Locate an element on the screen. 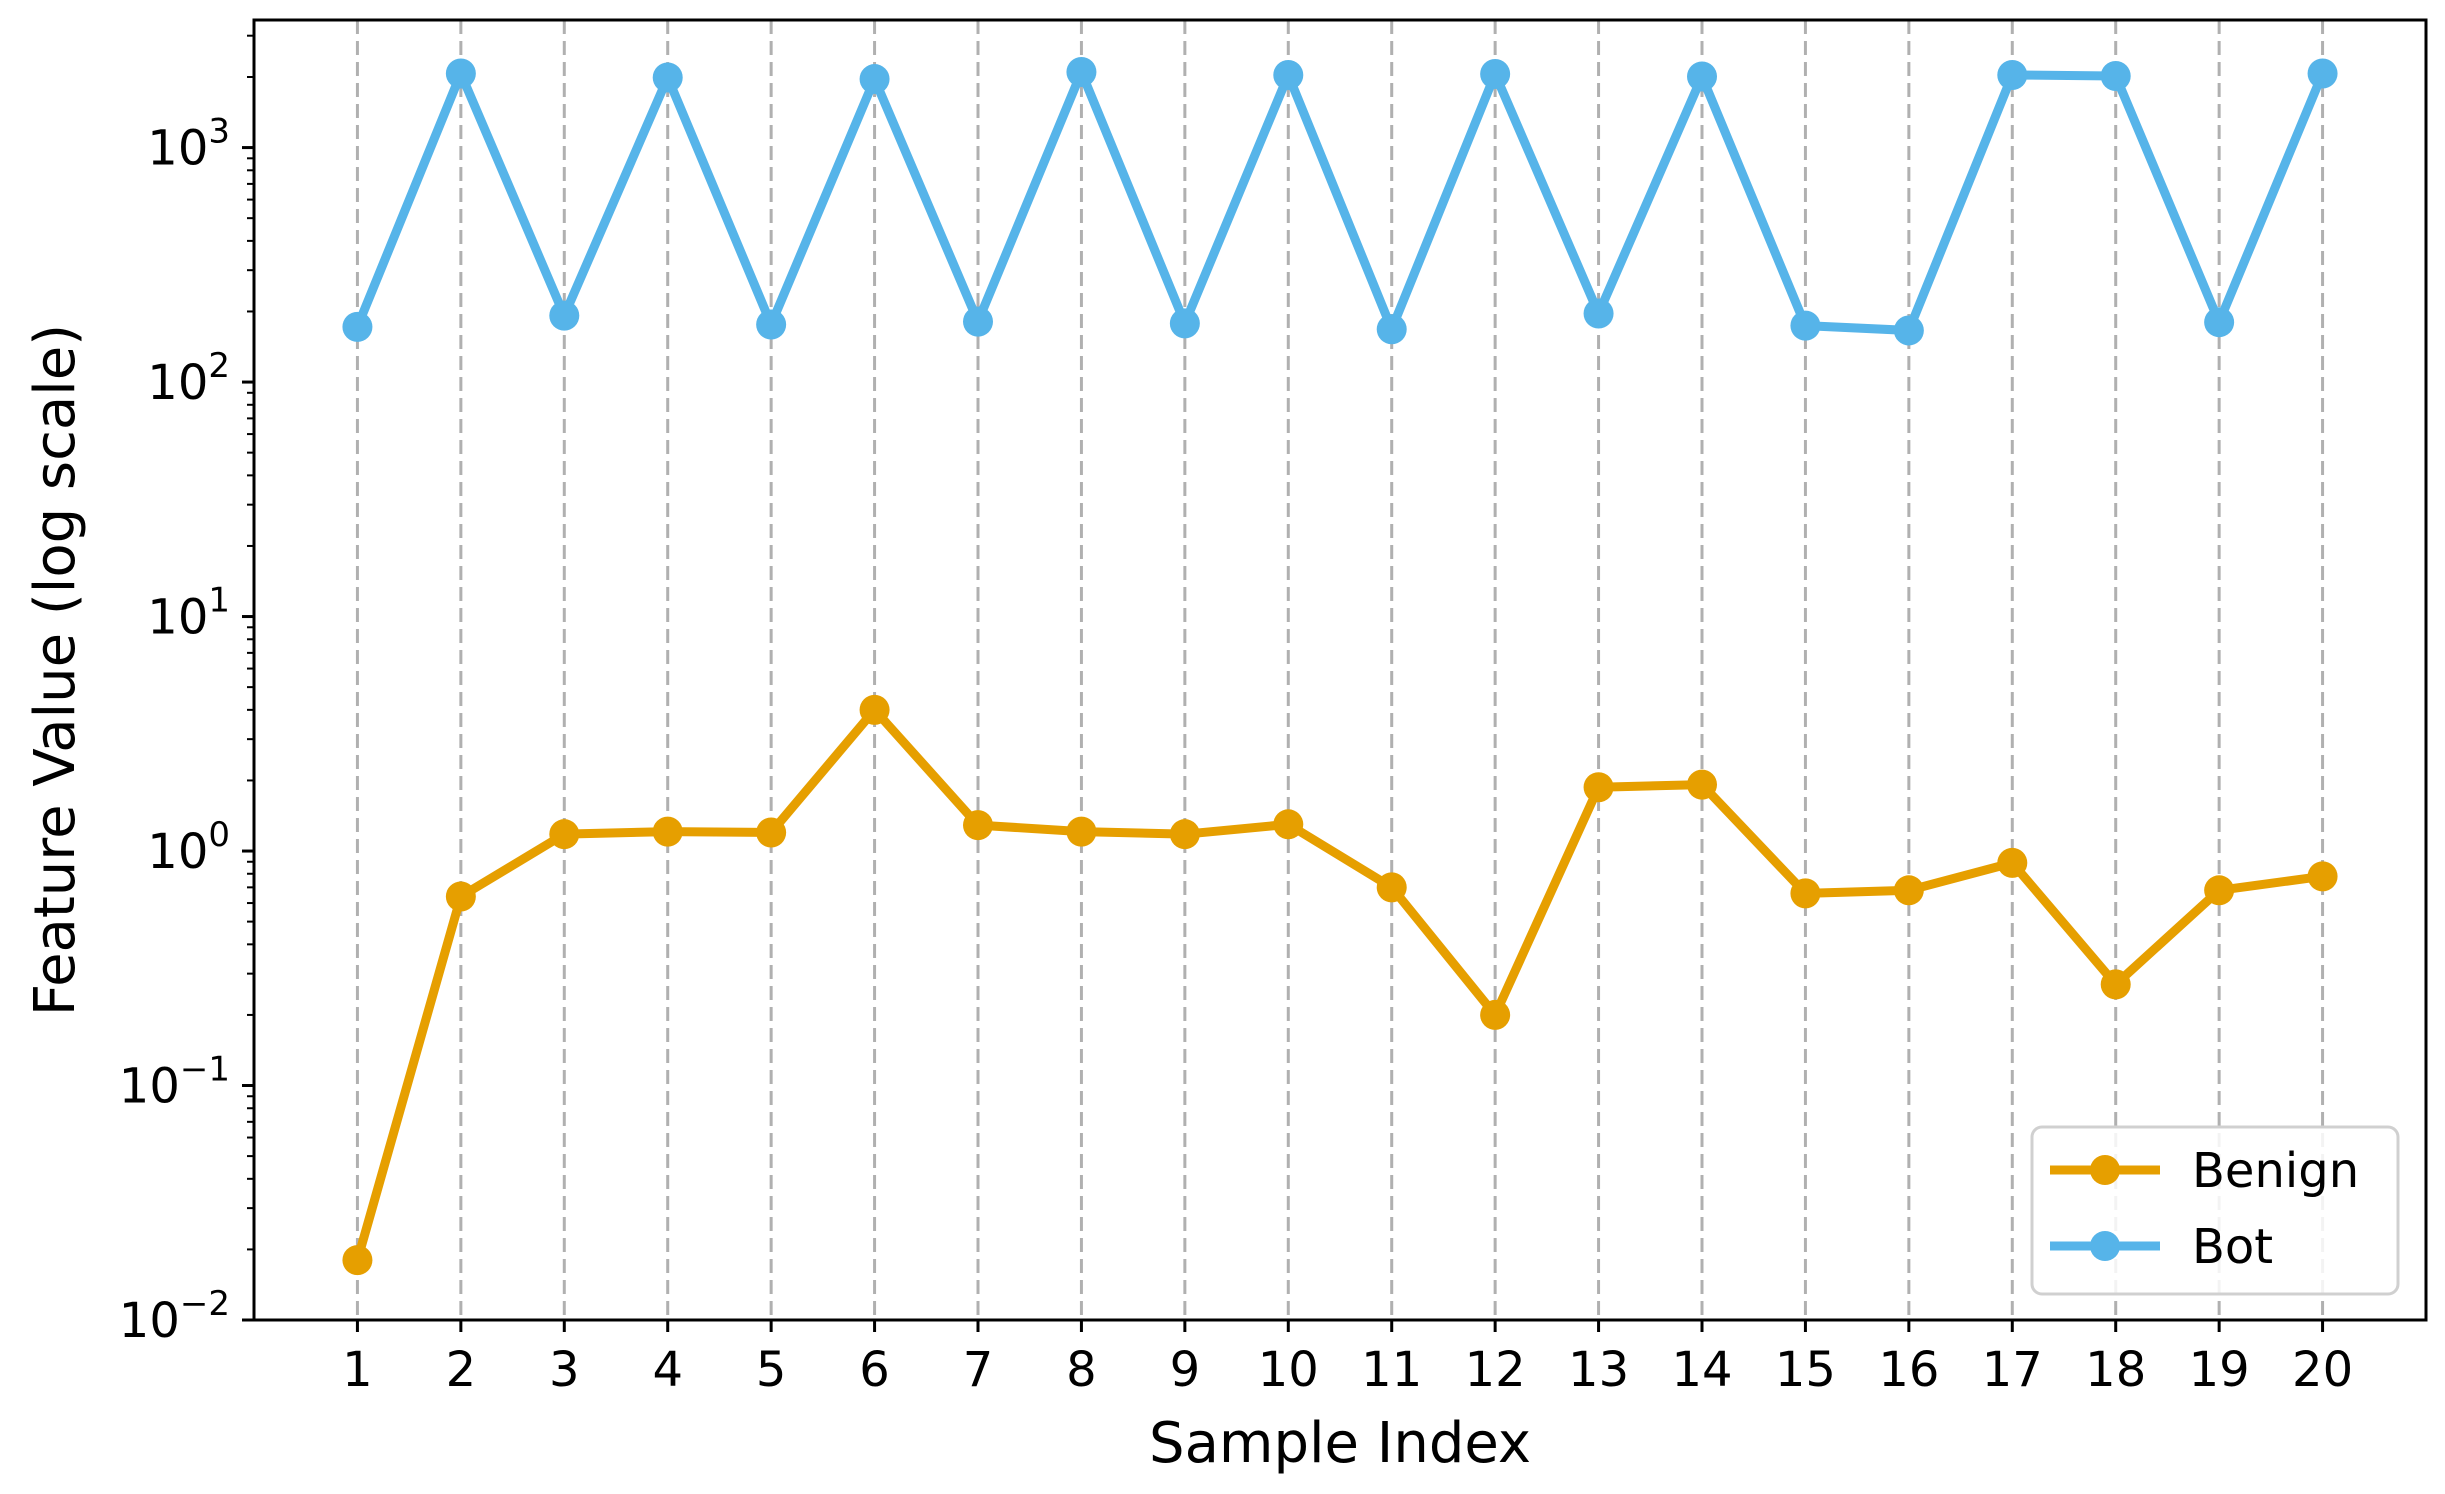  legend-marker-benign is located at coordinates (2105, 1170).